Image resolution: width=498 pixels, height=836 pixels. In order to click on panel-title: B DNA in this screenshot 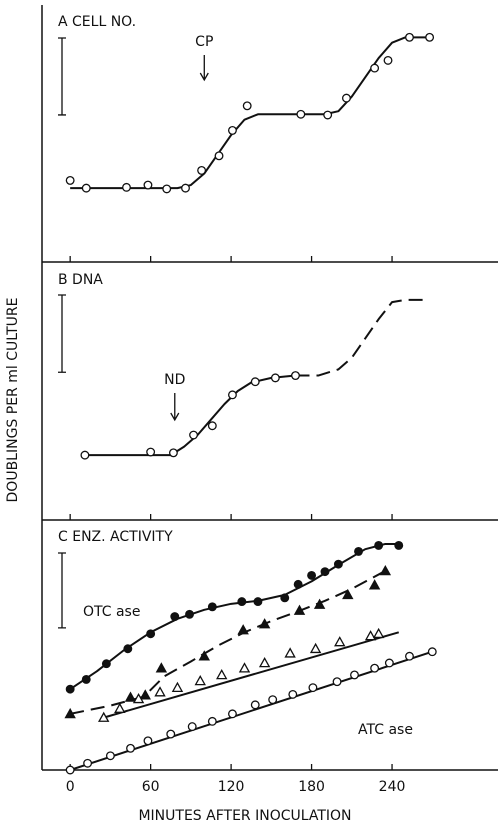, I will do `click(80, 280)`.